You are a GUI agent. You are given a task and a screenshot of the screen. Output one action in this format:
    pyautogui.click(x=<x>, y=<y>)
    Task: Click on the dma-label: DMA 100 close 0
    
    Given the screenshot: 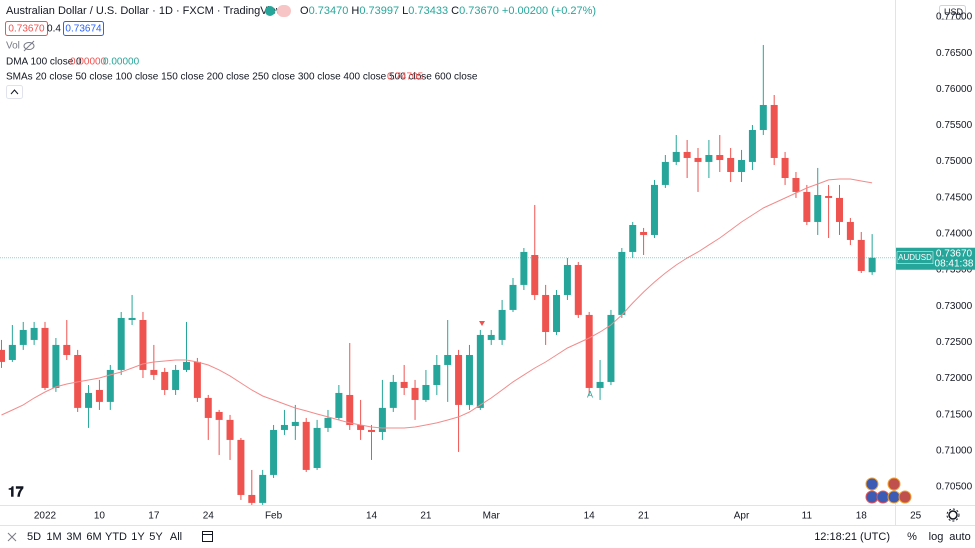 What is the action you would take?
    pyautogui.click(x=44, y=62)
    